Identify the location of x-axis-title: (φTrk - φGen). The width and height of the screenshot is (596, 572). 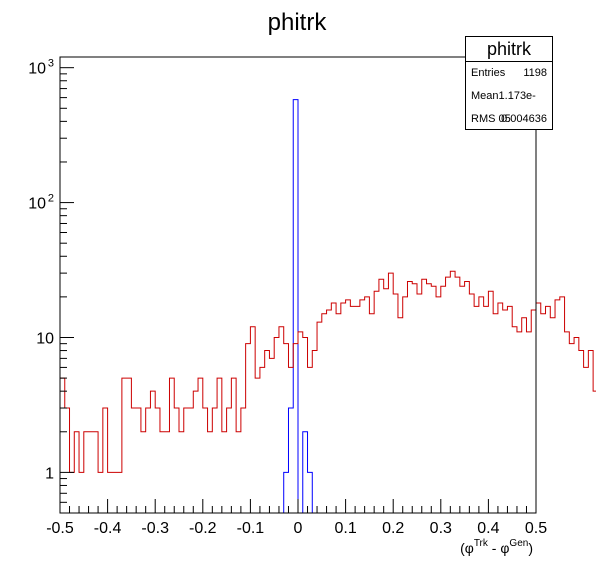
(496, 547).